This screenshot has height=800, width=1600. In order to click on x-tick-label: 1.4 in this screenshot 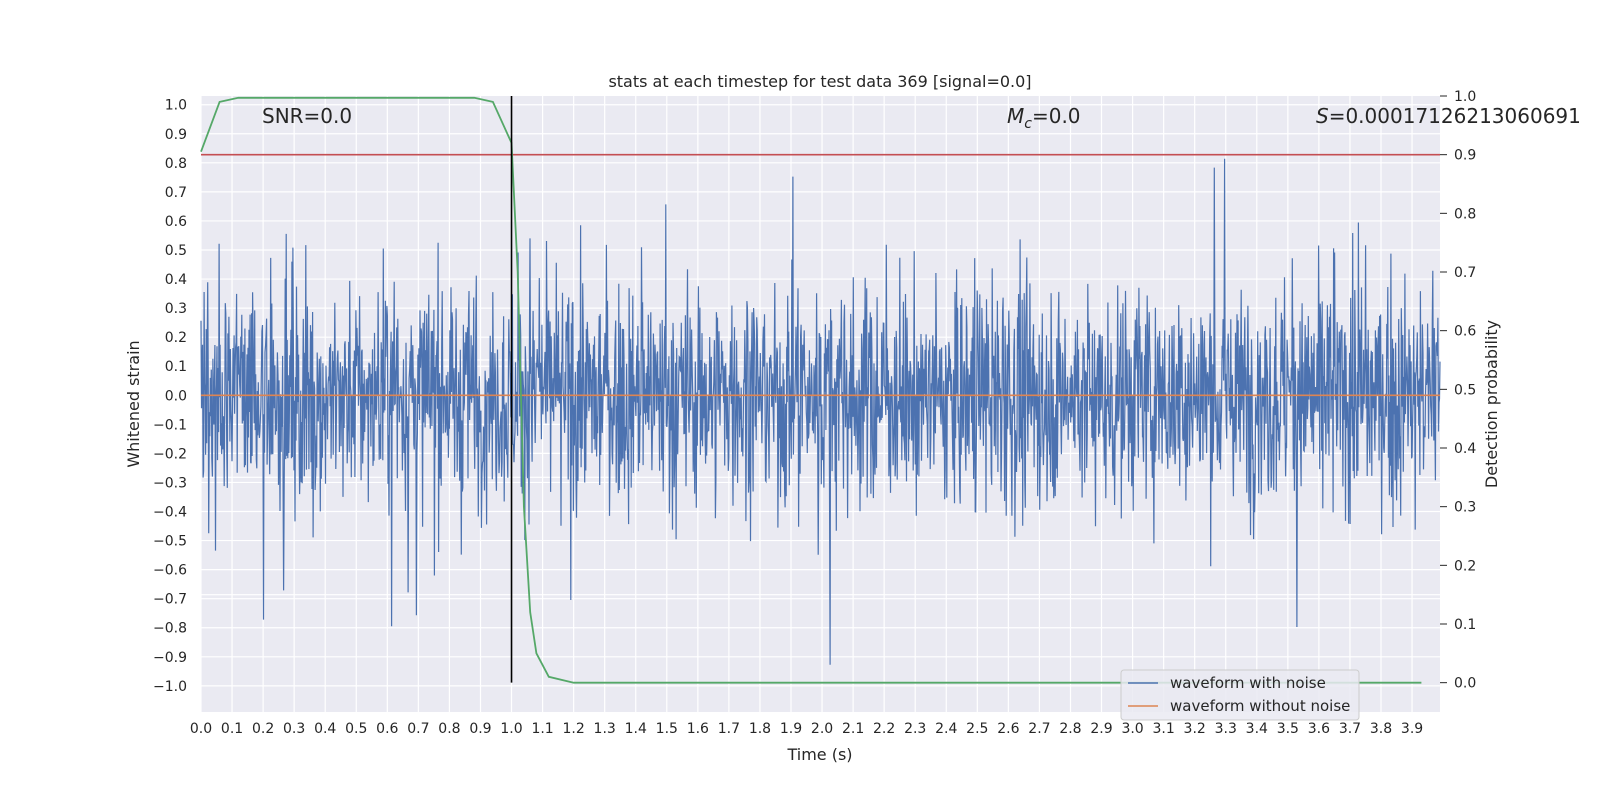, I will do `click(636, 729)`.